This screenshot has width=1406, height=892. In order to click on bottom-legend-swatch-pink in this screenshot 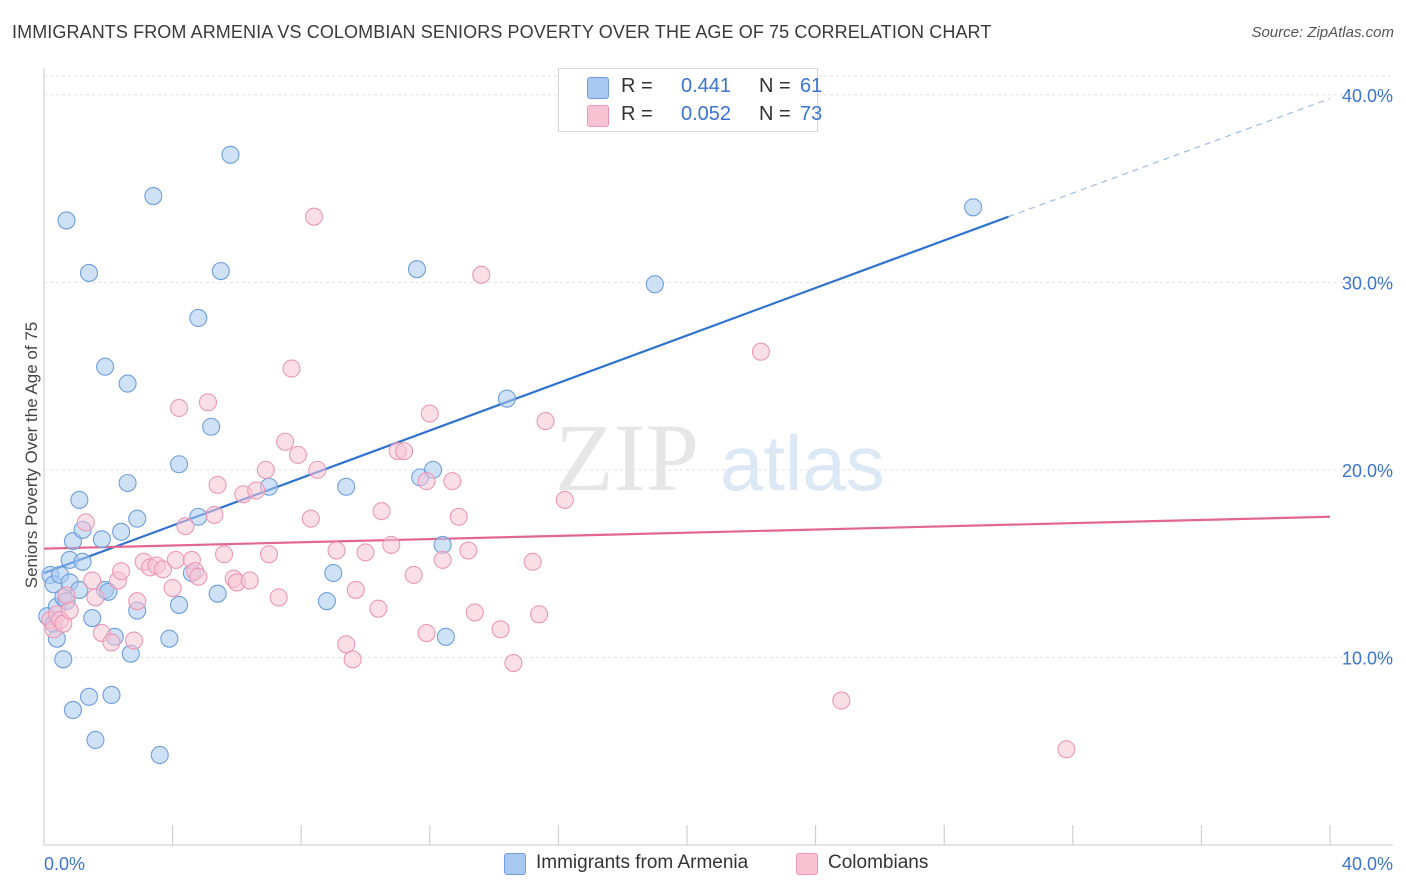, I will do `click(807, 864)`.